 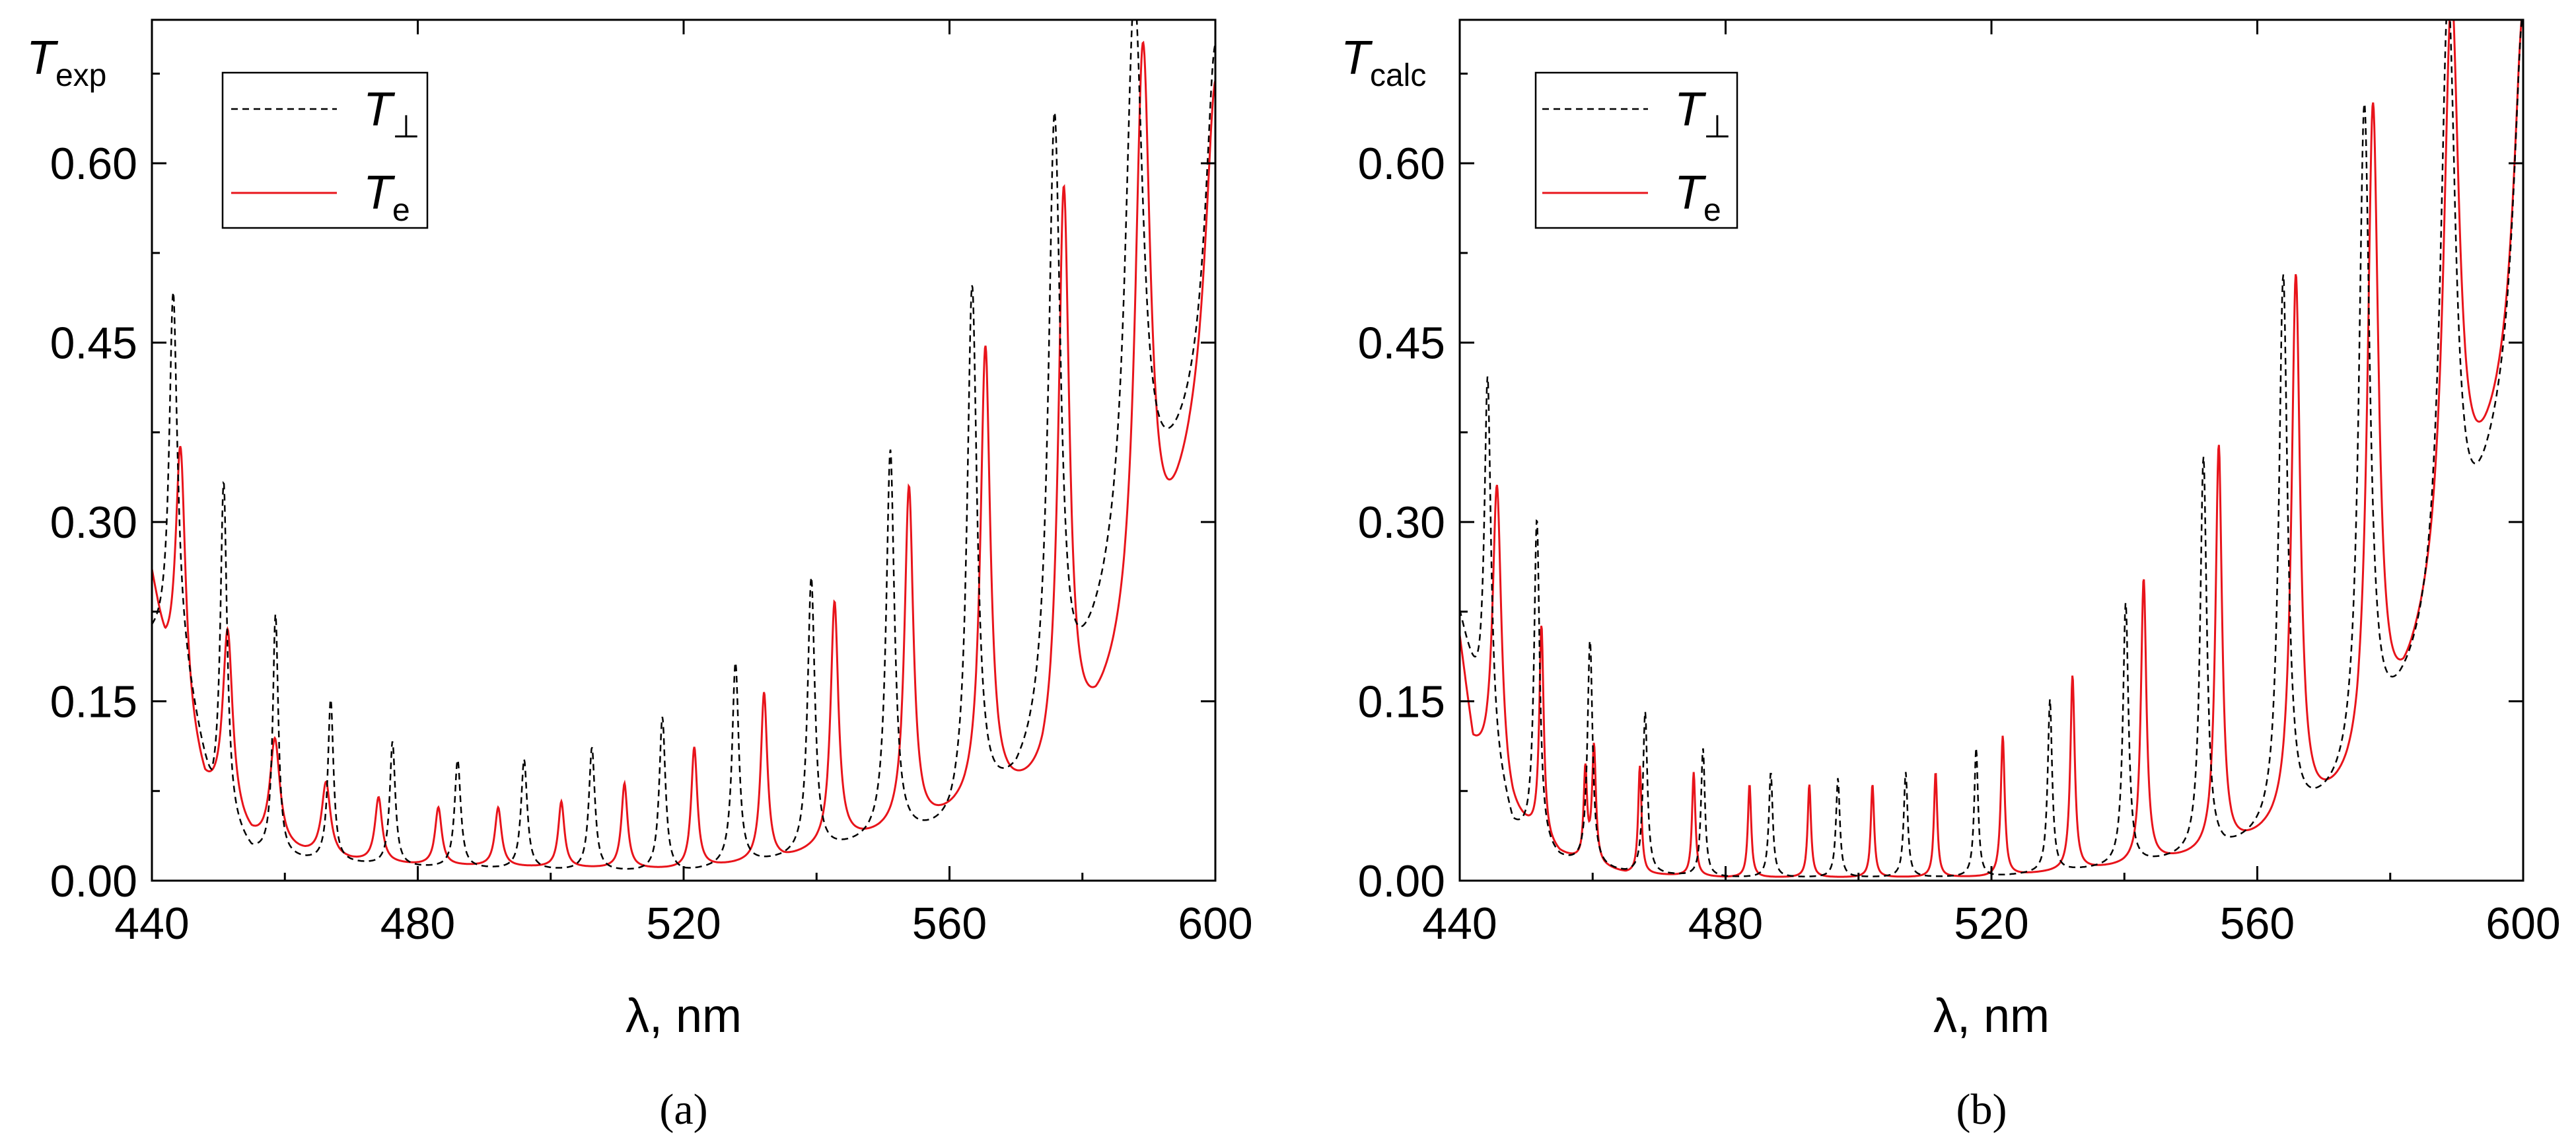 What do you see at coordinates (1401, 343) in the screenshot?
I see `y-tick-label-b: 0.45` at bounding box center [1401, 343].